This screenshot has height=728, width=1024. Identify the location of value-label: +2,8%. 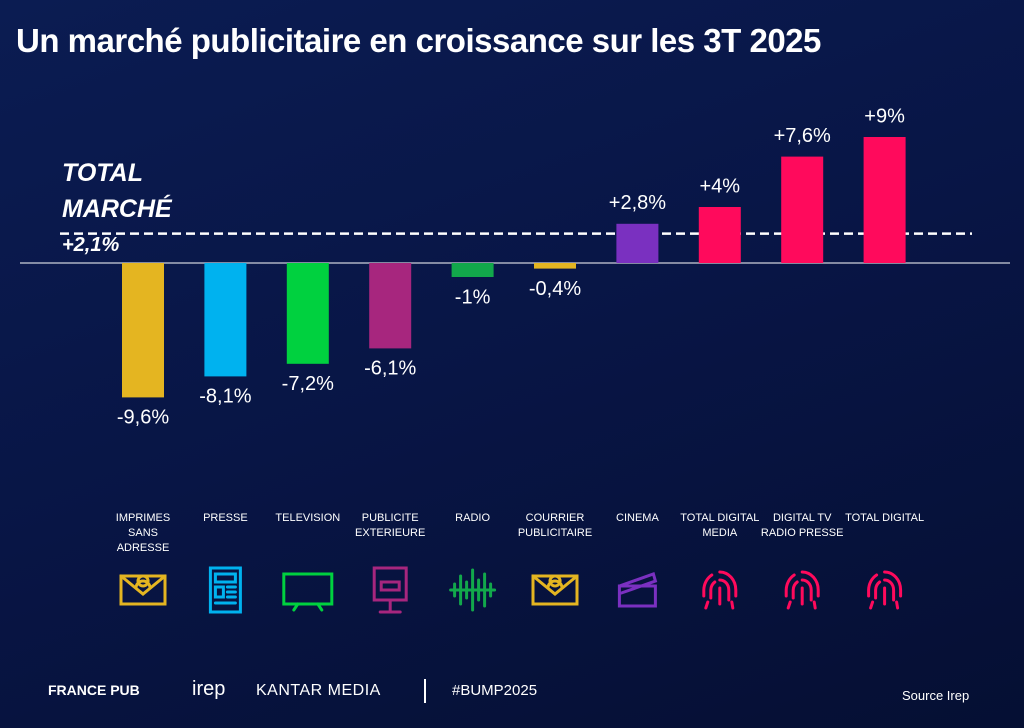
(637, 203).